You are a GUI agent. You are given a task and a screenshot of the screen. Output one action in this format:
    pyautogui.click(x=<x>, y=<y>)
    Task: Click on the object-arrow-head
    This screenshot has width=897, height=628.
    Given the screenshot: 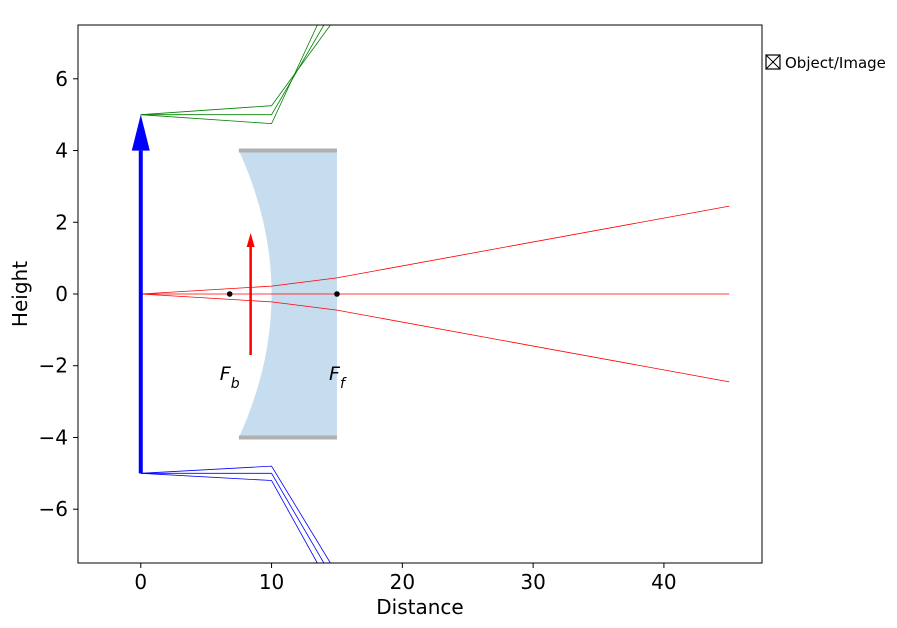 What is the action you would take?
    pyautogui.click(x=140, y=132)
    